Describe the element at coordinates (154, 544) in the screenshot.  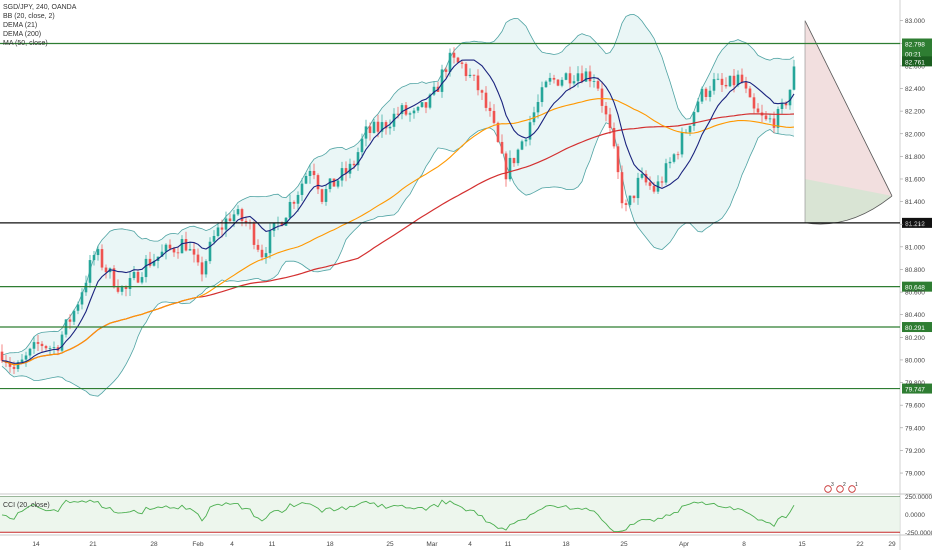
I see `time-tick-label: 28` at that location.